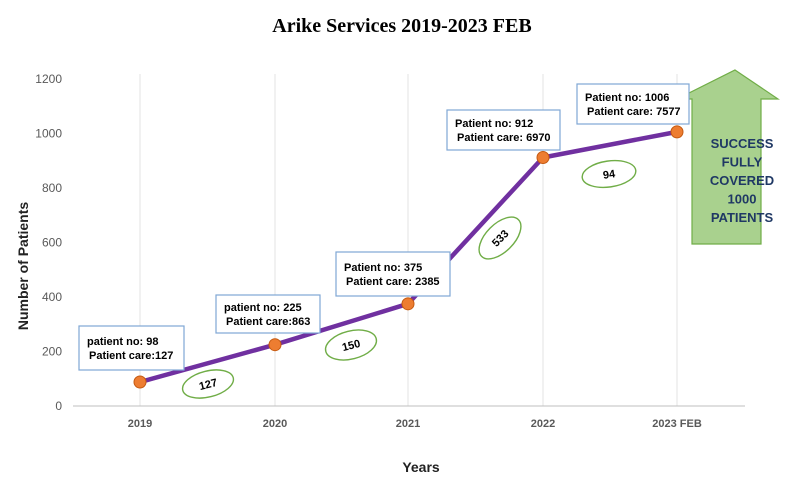 The height and width of the screenshot is (491, 804). I want to click on increment-label: 127, so click(208, 384).